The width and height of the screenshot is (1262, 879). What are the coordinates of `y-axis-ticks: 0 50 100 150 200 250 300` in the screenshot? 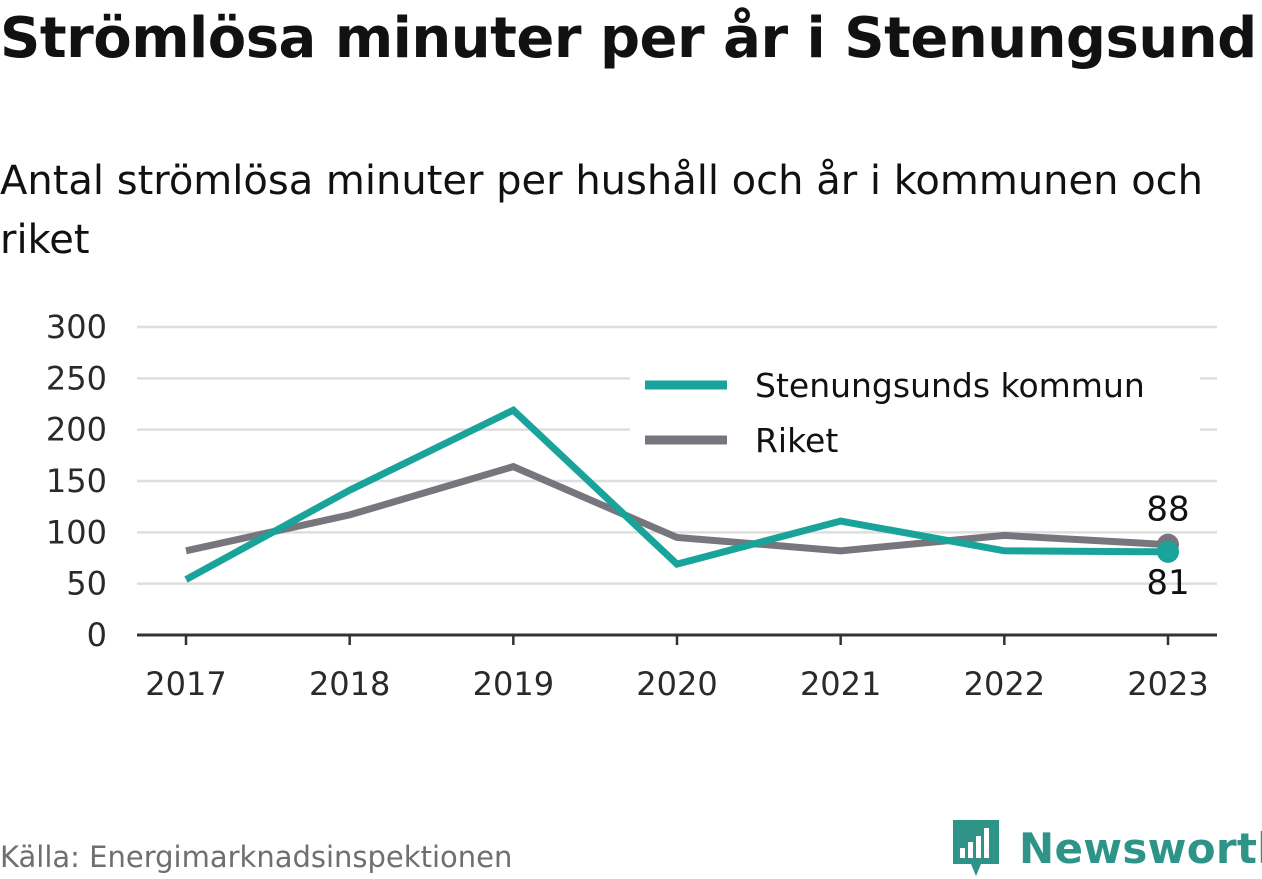 It's located at (76, 481).